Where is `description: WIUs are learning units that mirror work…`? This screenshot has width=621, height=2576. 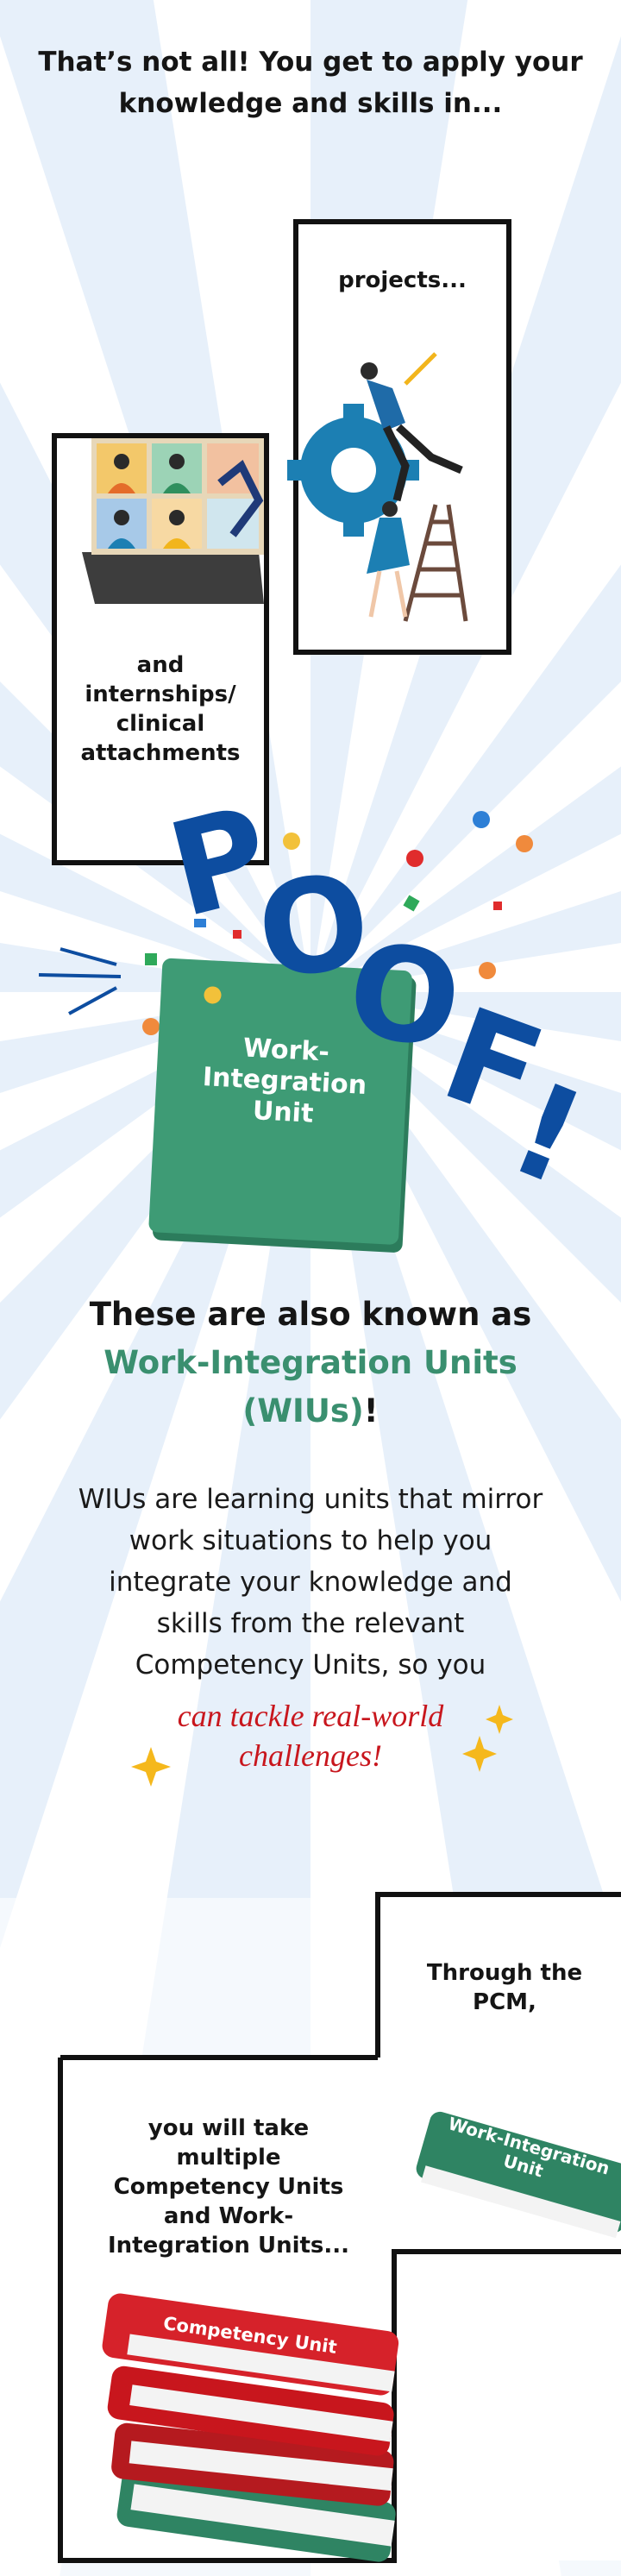 description: WIUs are learning units that mirror work… is located at coordinates (310, 1582).